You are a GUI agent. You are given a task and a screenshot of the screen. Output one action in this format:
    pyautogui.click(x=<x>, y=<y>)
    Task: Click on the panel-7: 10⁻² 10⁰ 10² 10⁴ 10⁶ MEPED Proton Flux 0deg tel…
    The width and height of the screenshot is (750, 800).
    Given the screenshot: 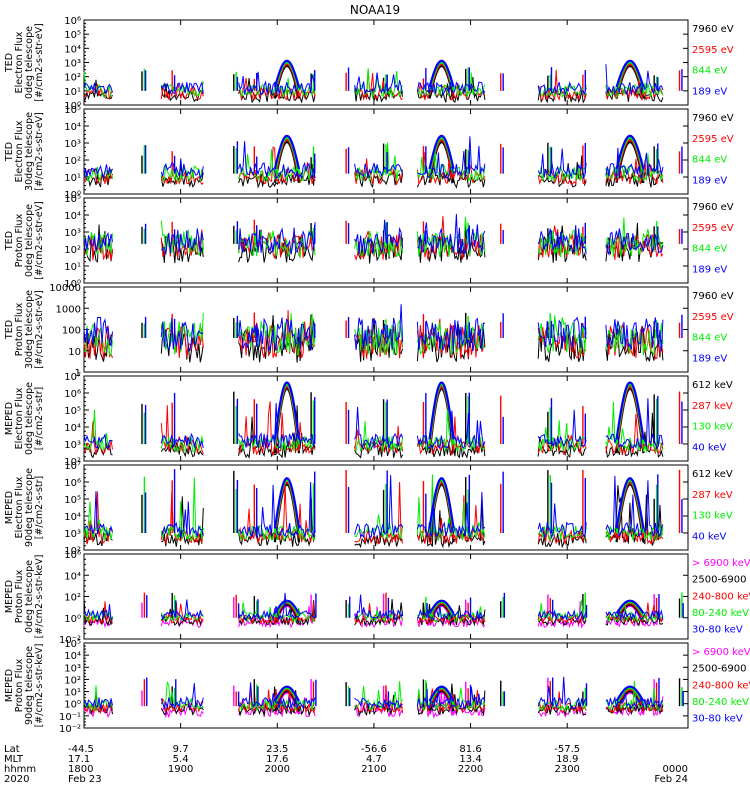 What is the action you would take?
    pyautogui.click(x=377, y=598)
    